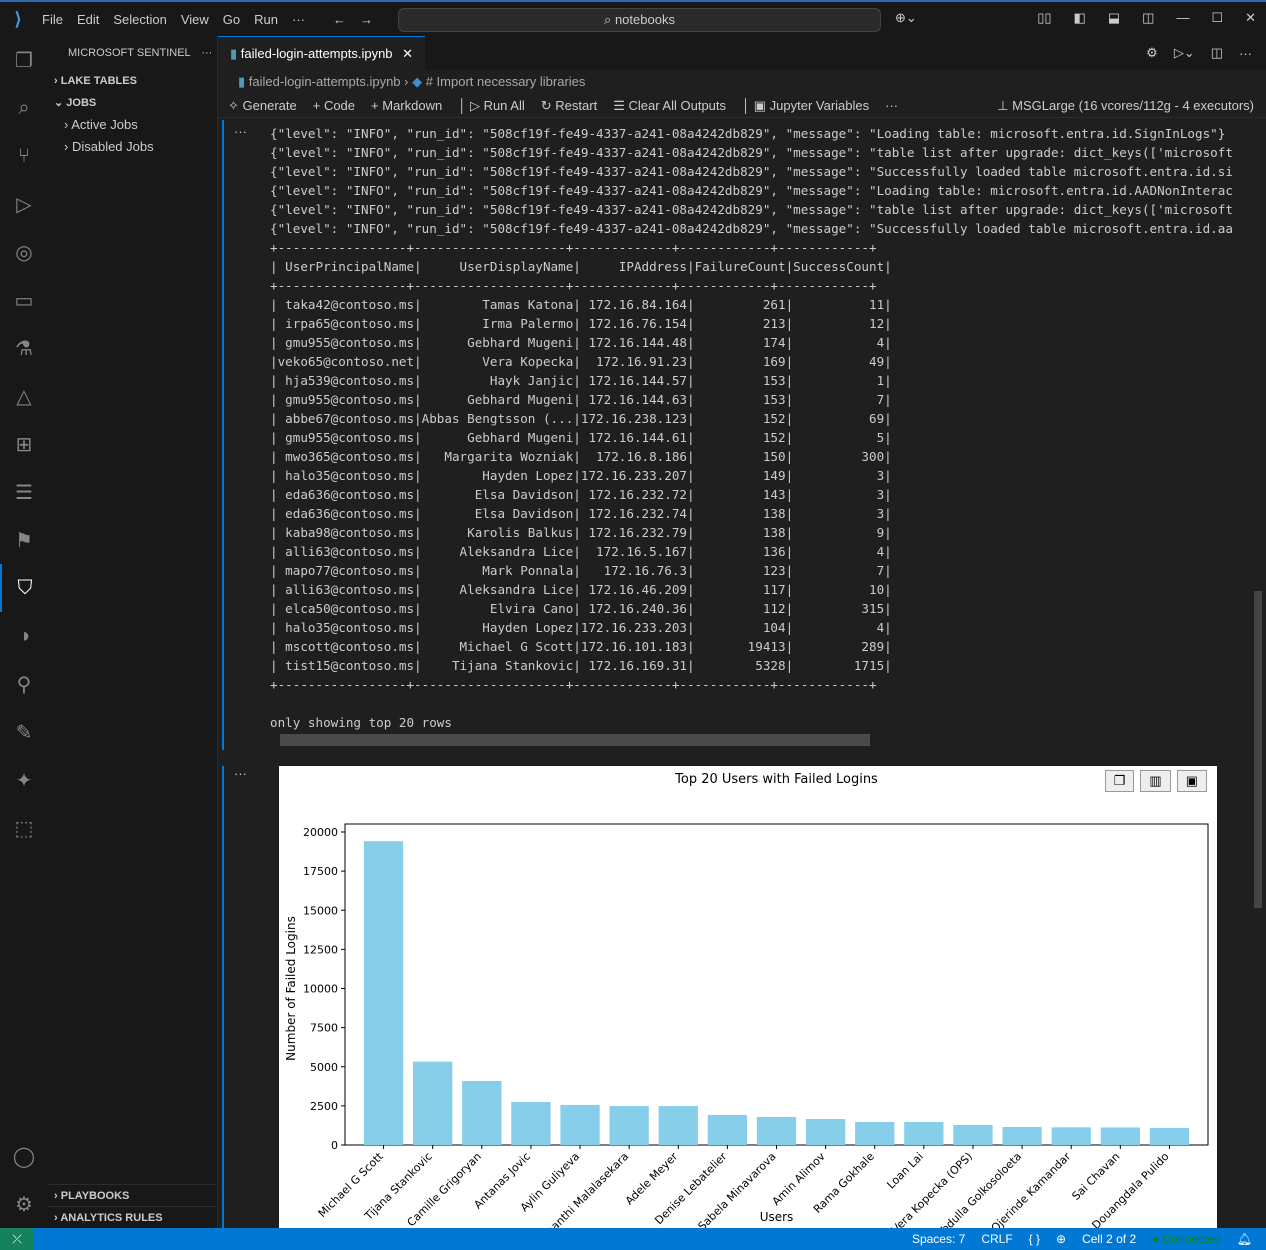 Image resolution: width=1266 pixels, height=1250 pixels. What do you see at coordinates (17, 1239) in the screenshot?
I see `remote-icon: ⤫` at bounding box center [17, 1239].